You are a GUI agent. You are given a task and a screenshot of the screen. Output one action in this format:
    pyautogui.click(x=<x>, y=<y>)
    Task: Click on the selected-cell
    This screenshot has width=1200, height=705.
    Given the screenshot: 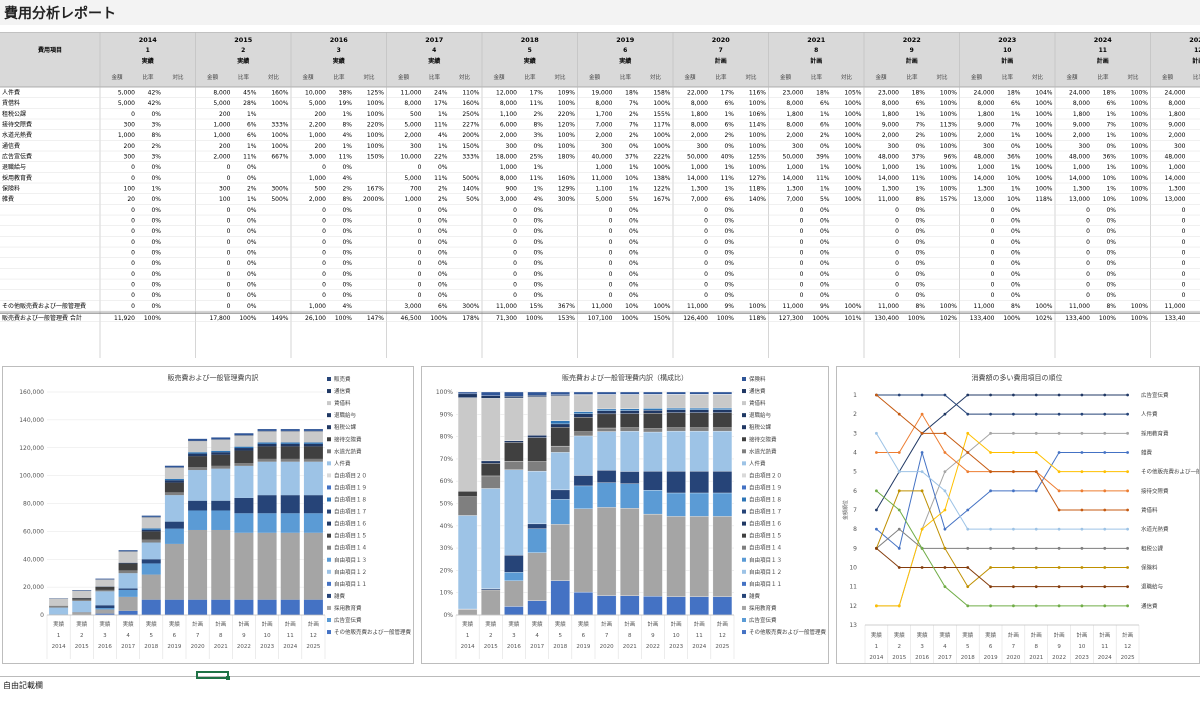 What is the action you would take?
    pyautogui.click(x=213, y=675)
    